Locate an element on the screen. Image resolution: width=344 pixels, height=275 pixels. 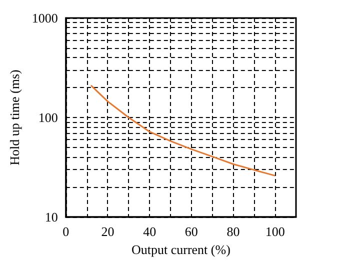
x-tick-label: 0 is located at coordinates (66, 231).